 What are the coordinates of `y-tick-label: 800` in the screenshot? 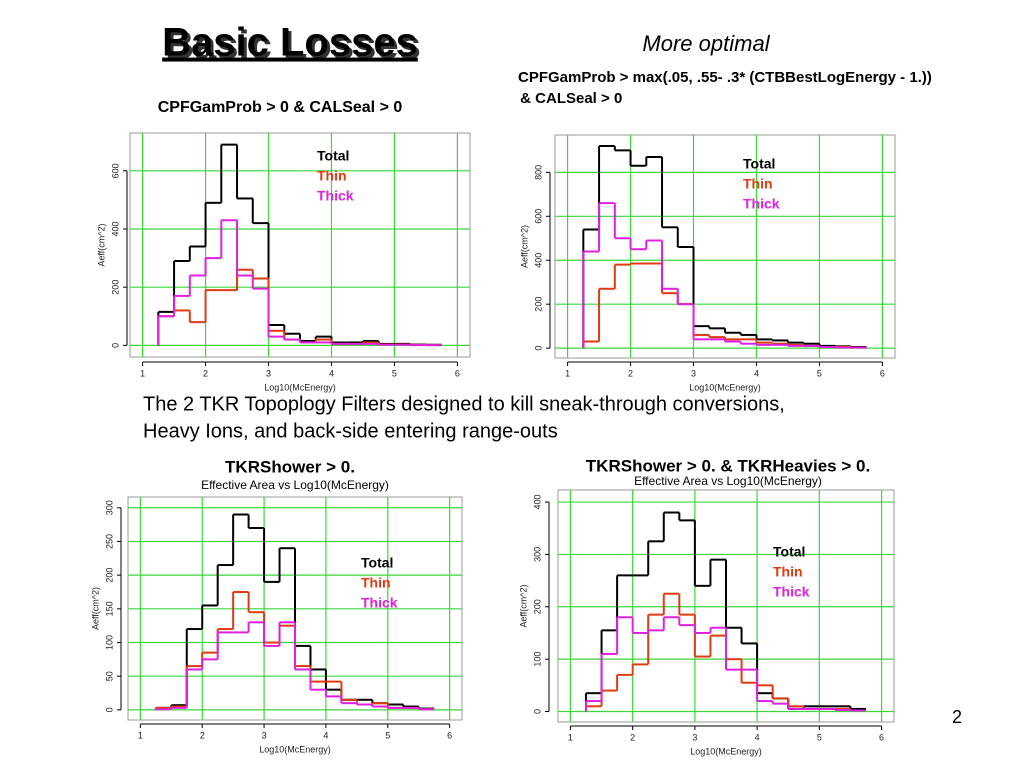 It's located at (538, 172).